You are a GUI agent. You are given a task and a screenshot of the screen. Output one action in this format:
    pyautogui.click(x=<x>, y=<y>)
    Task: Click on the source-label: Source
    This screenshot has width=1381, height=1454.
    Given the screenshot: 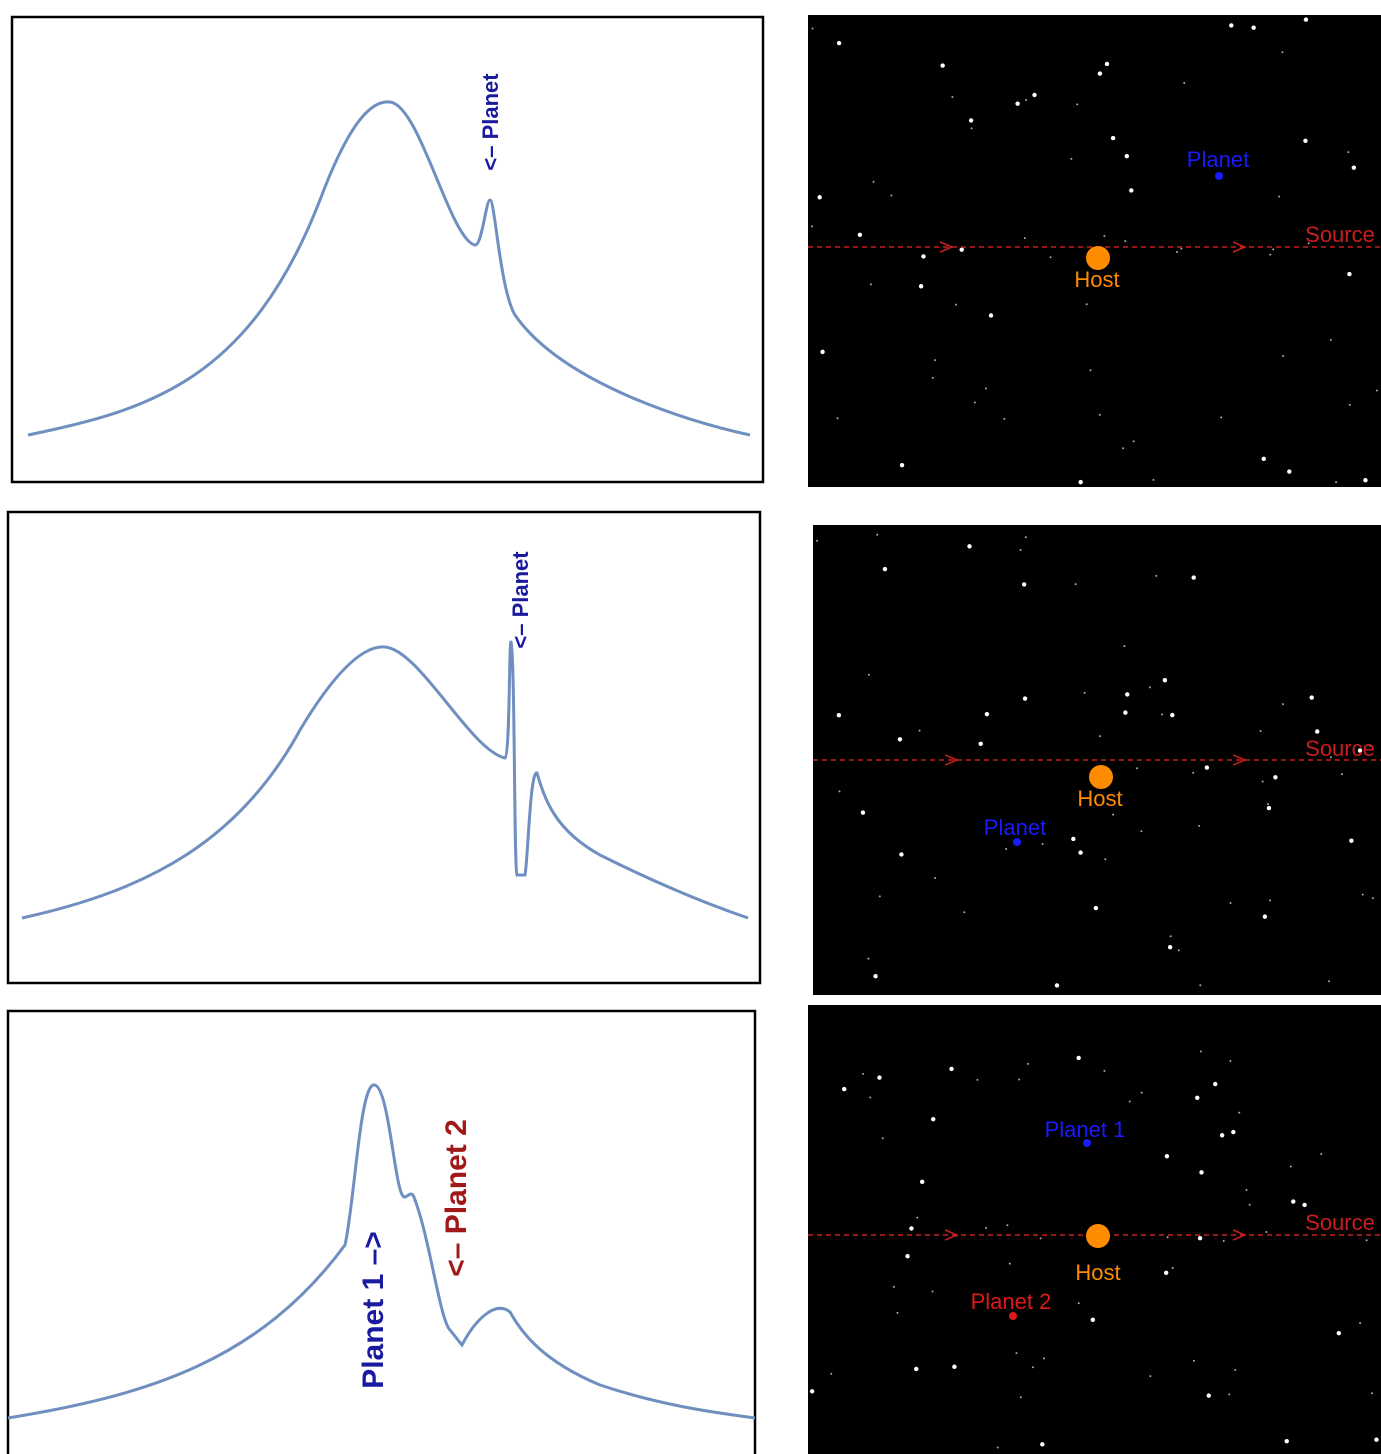 What is the action you would take?
    pyautogui.click(x=1340, y=234)
    